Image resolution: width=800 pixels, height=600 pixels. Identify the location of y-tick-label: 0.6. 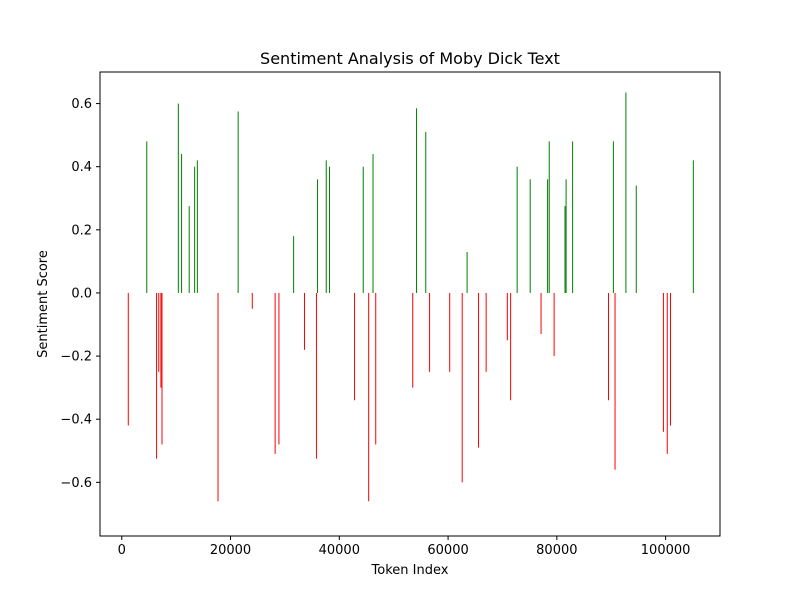
(81, 104).